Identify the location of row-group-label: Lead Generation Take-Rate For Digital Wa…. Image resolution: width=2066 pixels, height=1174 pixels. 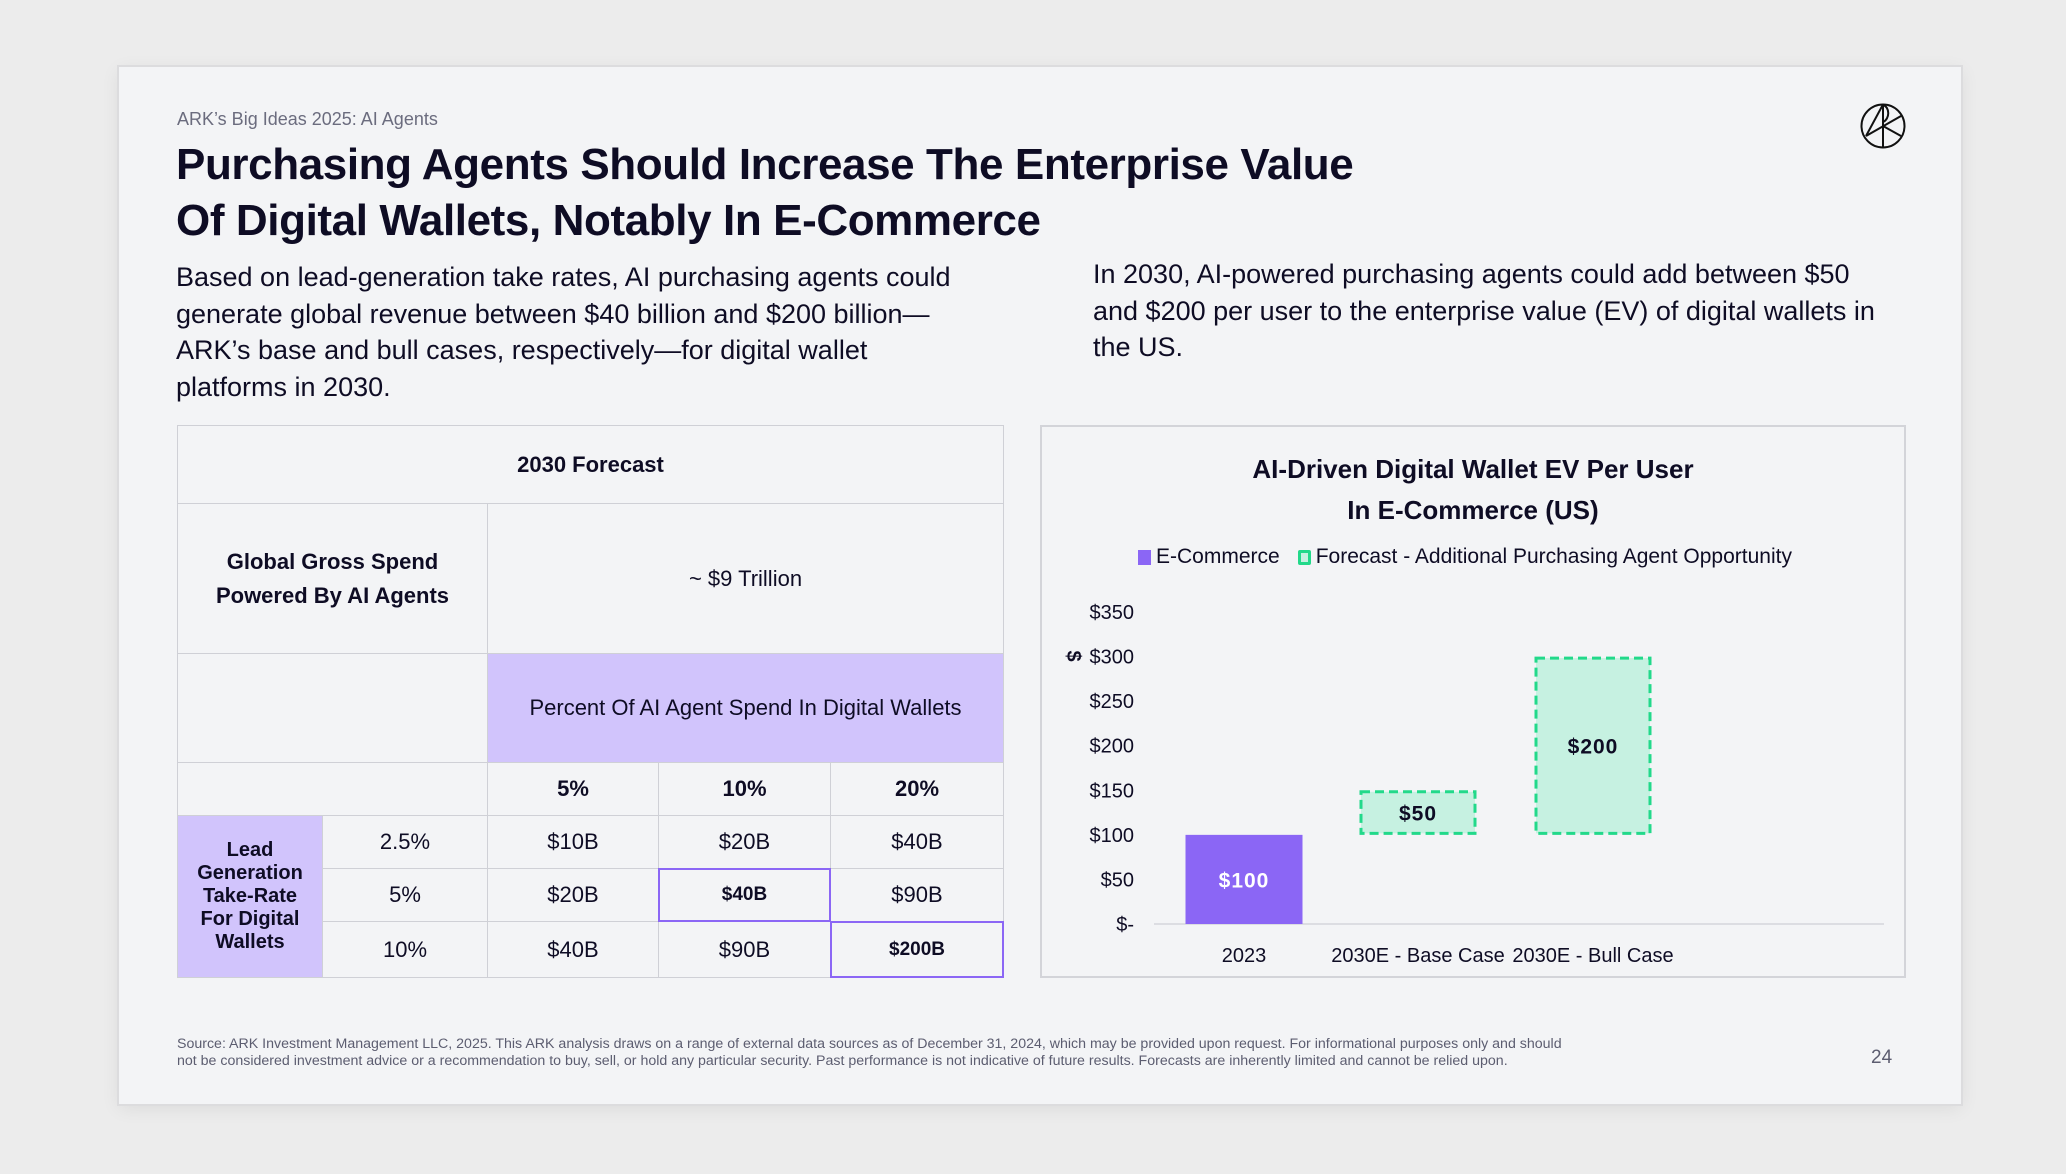
(250, 896).